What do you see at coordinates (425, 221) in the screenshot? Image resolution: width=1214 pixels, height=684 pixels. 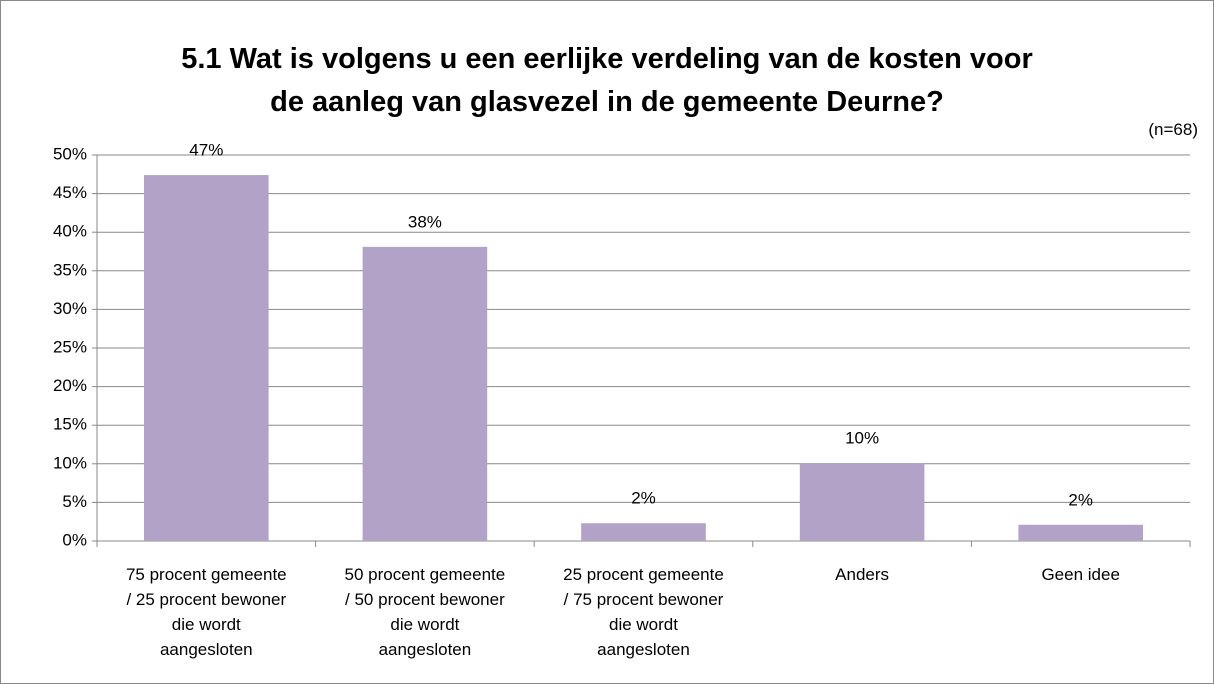 I see `data-label: 38%` at bounding box center [425, 221].